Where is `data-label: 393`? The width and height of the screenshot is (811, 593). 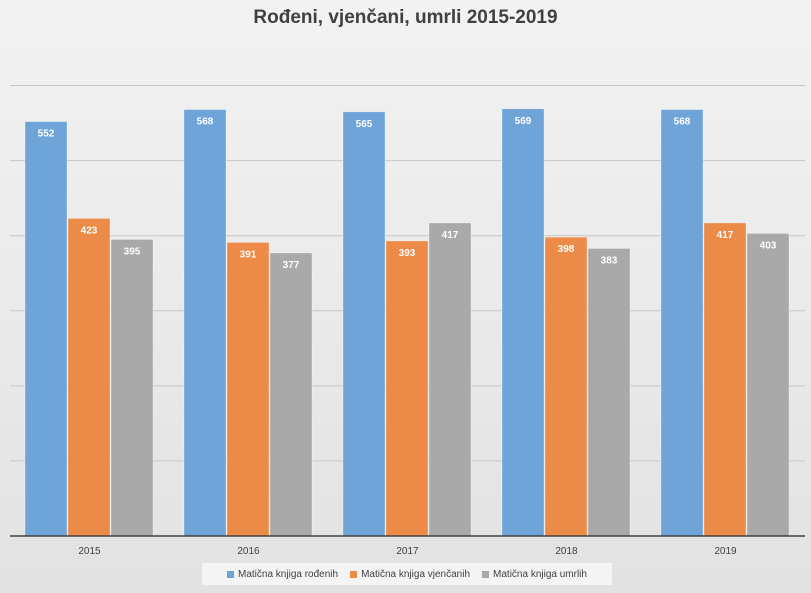
data-label: 393 is located at coordinates (407, 253).